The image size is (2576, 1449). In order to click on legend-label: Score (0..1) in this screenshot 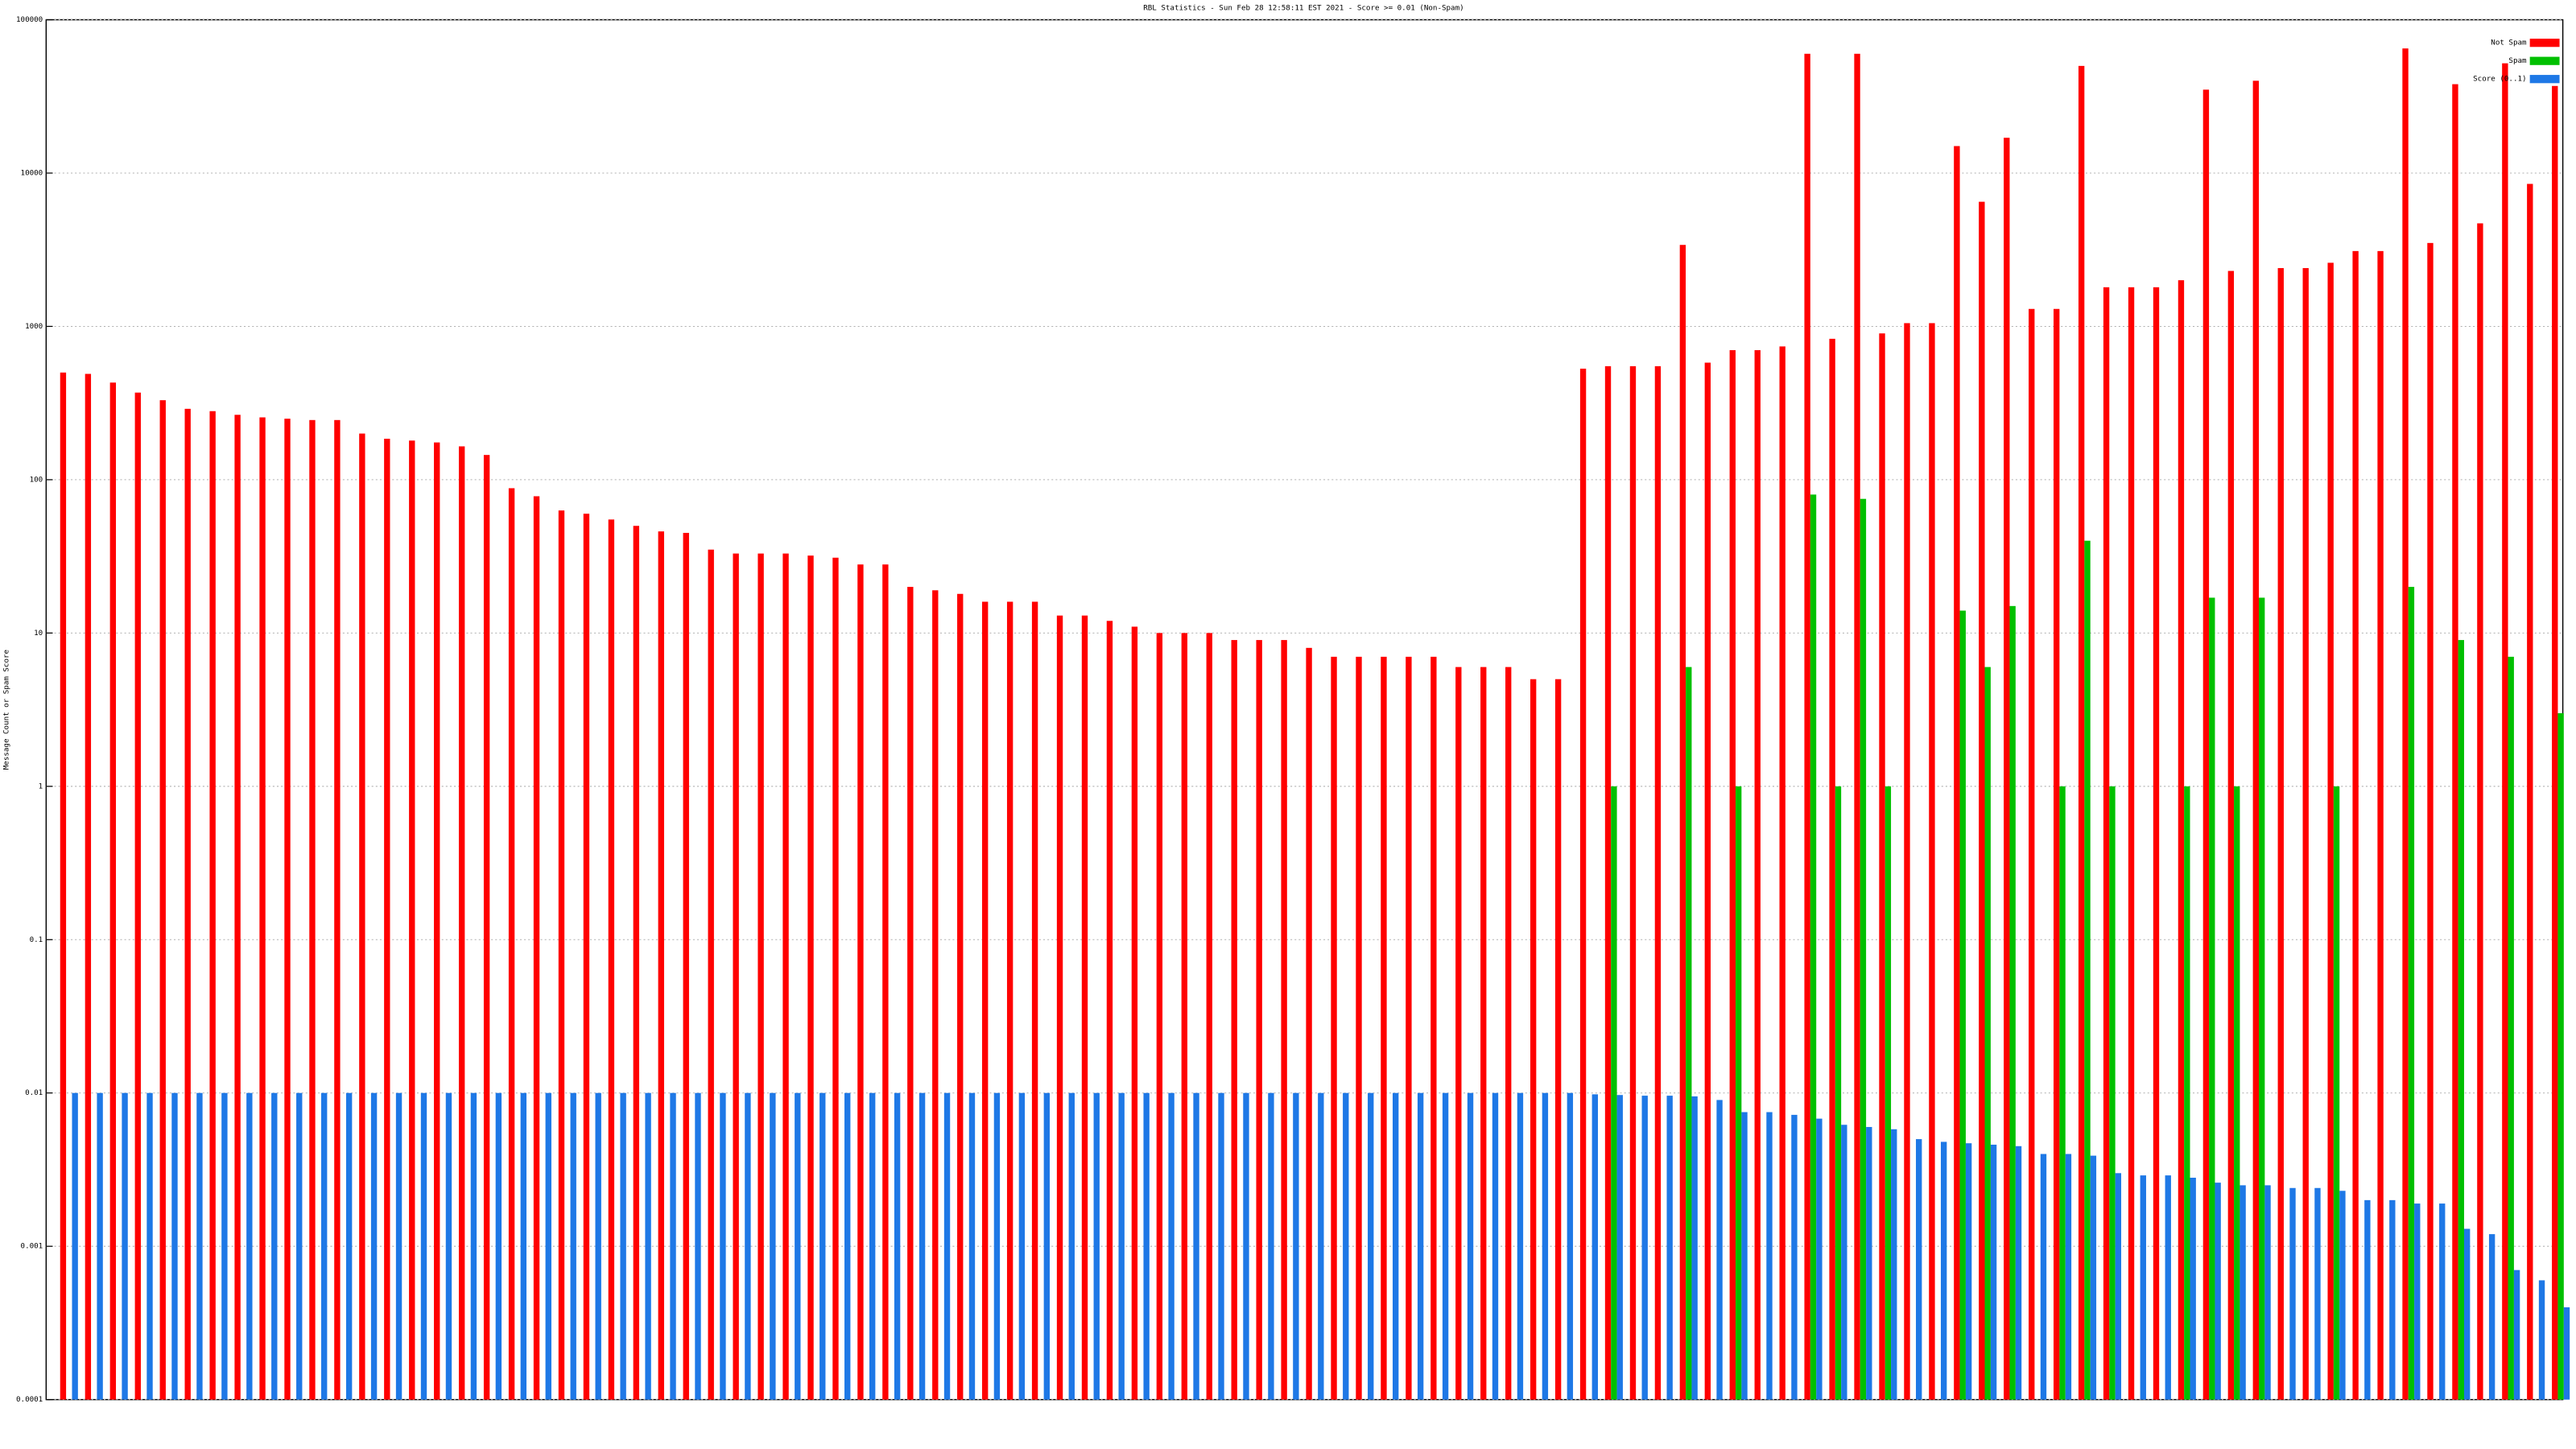, I will do `click(2499, 79)`.